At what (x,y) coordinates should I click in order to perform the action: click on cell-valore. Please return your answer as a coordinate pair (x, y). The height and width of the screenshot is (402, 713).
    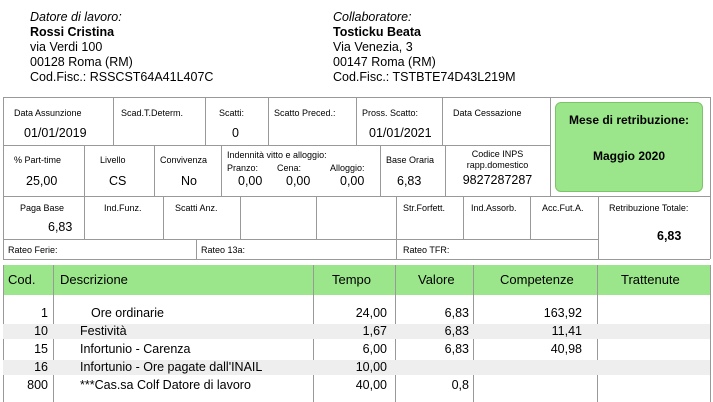
    Looking at the image, I should click on (433, 367).